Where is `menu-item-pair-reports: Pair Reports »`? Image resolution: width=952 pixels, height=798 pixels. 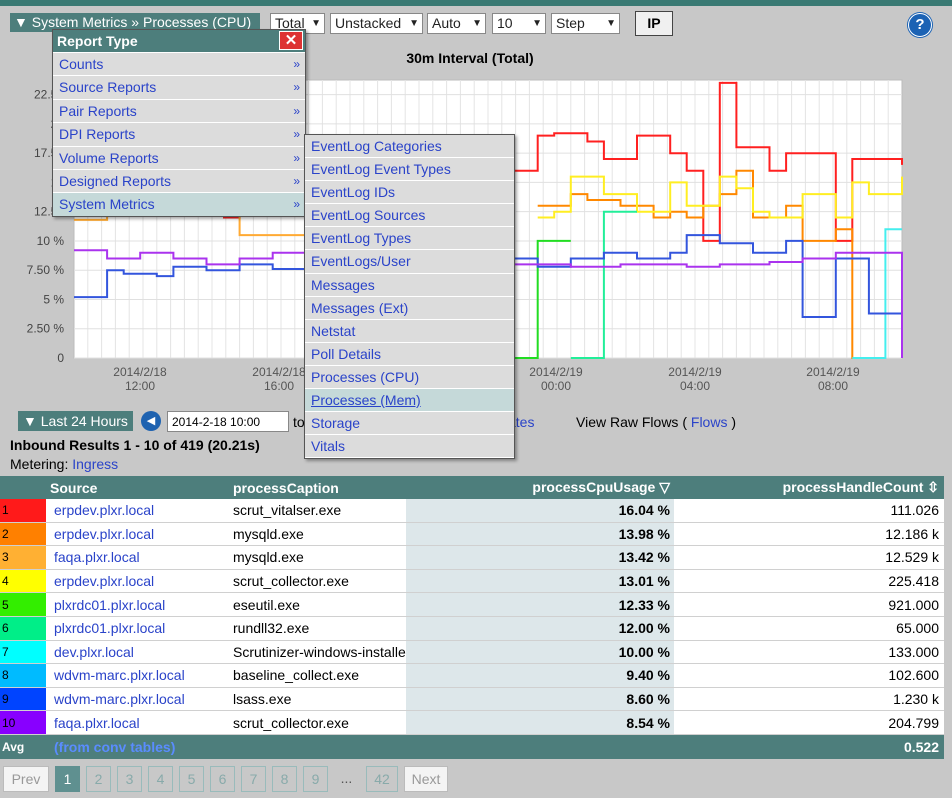
menu-item-pair-reports: Pair Reports » is located at coordinates (179, 110).